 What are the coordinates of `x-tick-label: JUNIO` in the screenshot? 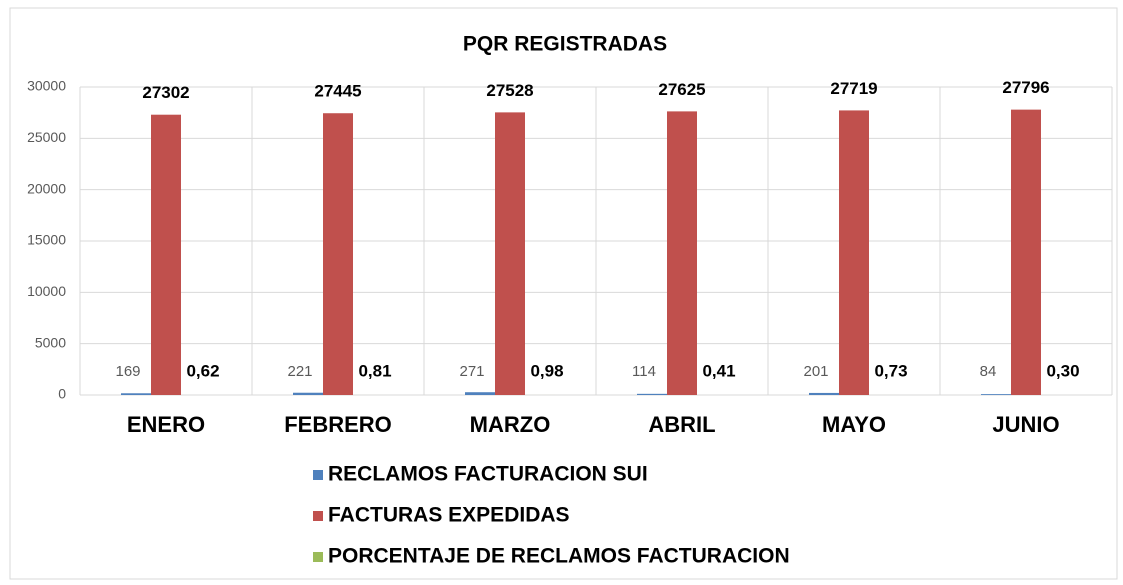 It's located at (1025, 424).